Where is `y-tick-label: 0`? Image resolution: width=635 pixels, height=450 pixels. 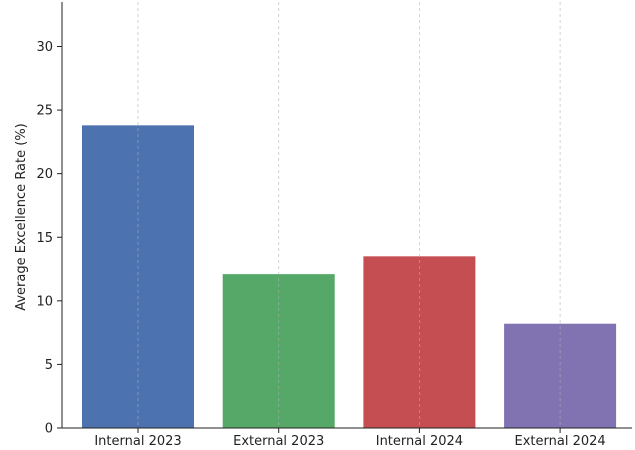
y-tick-label: 0 is located at coordinates (49, 429).